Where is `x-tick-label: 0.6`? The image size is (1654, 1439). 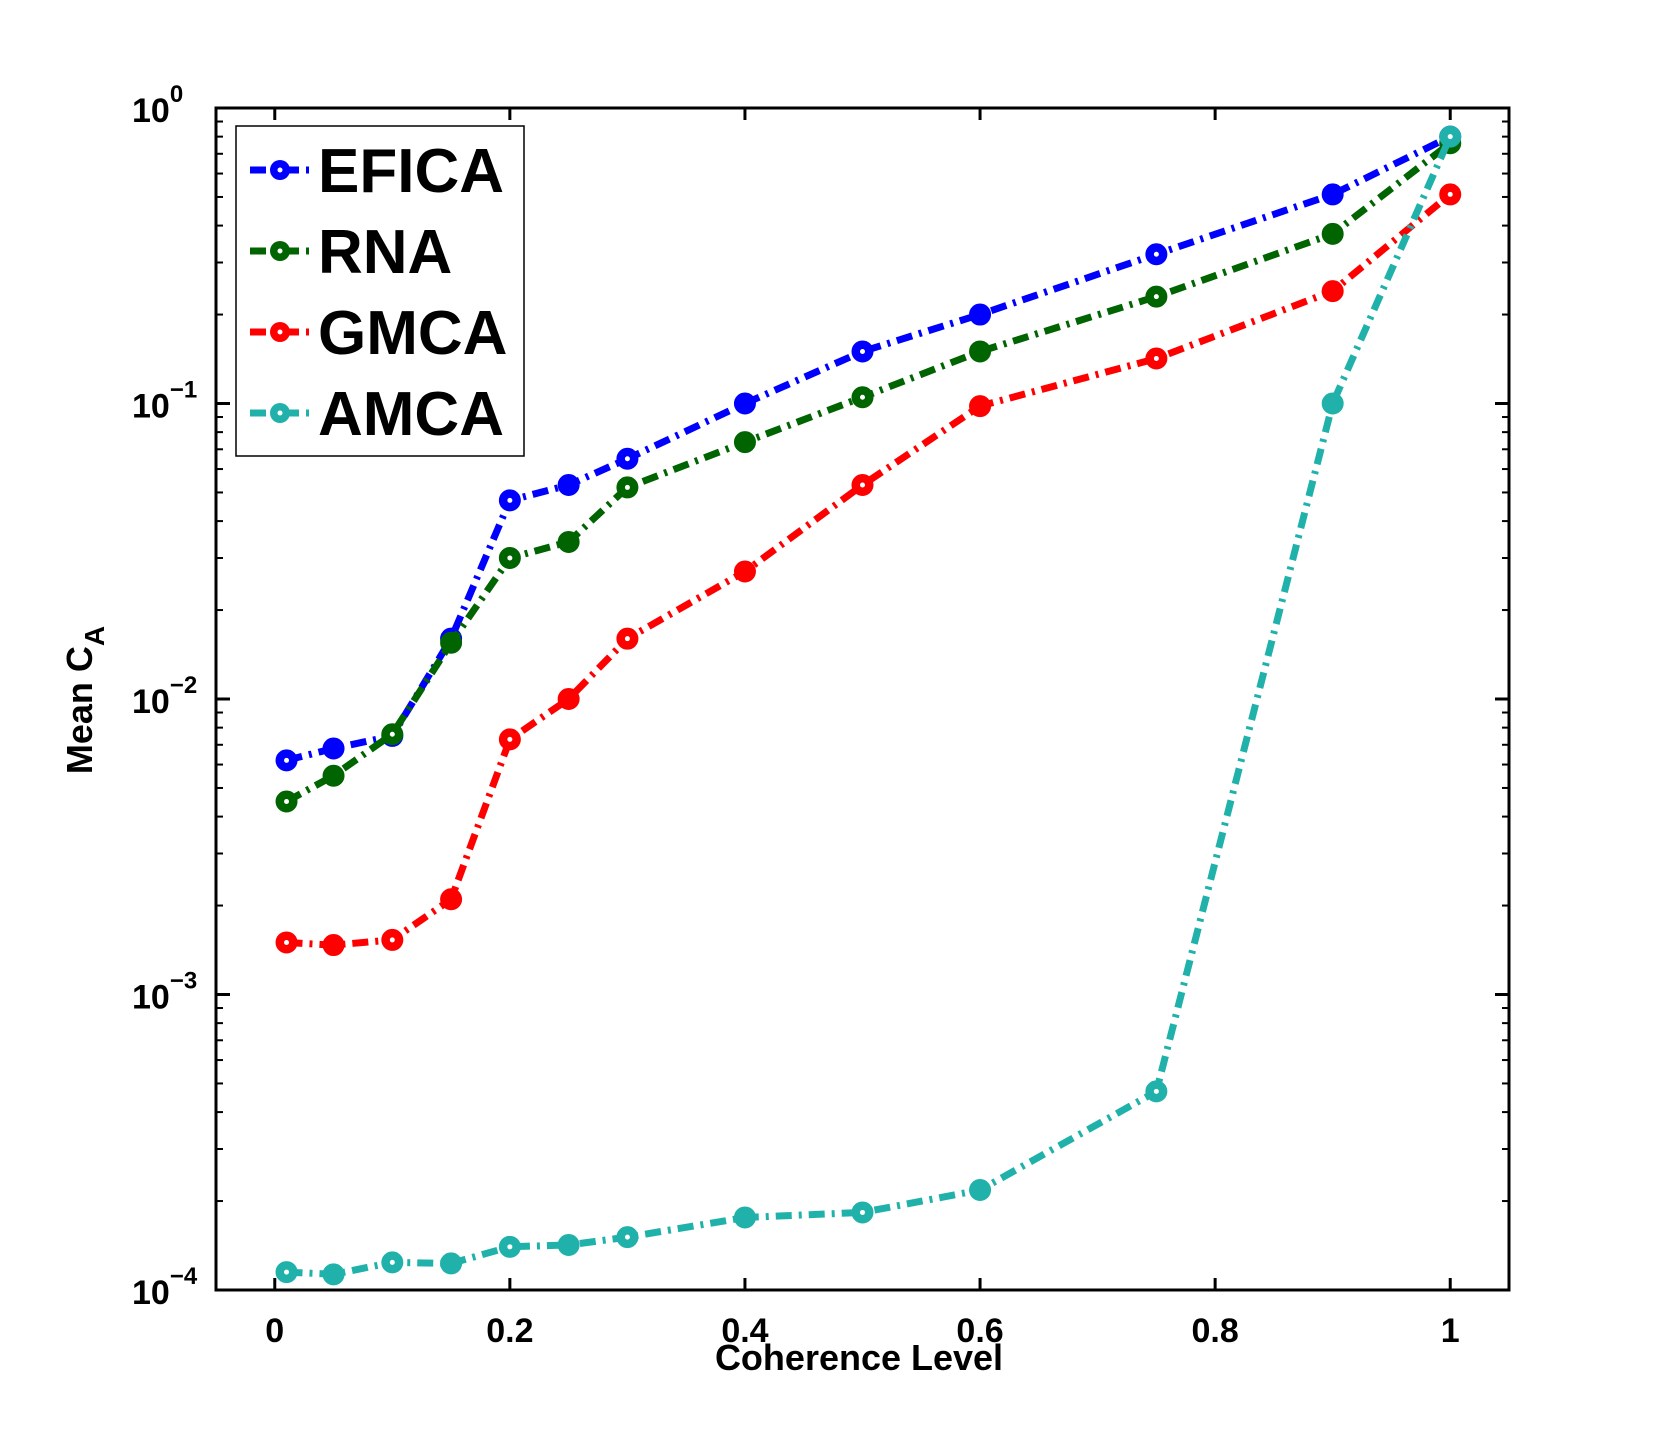 x-tick-label: 0.6 is located at coordinates (979, 1331).